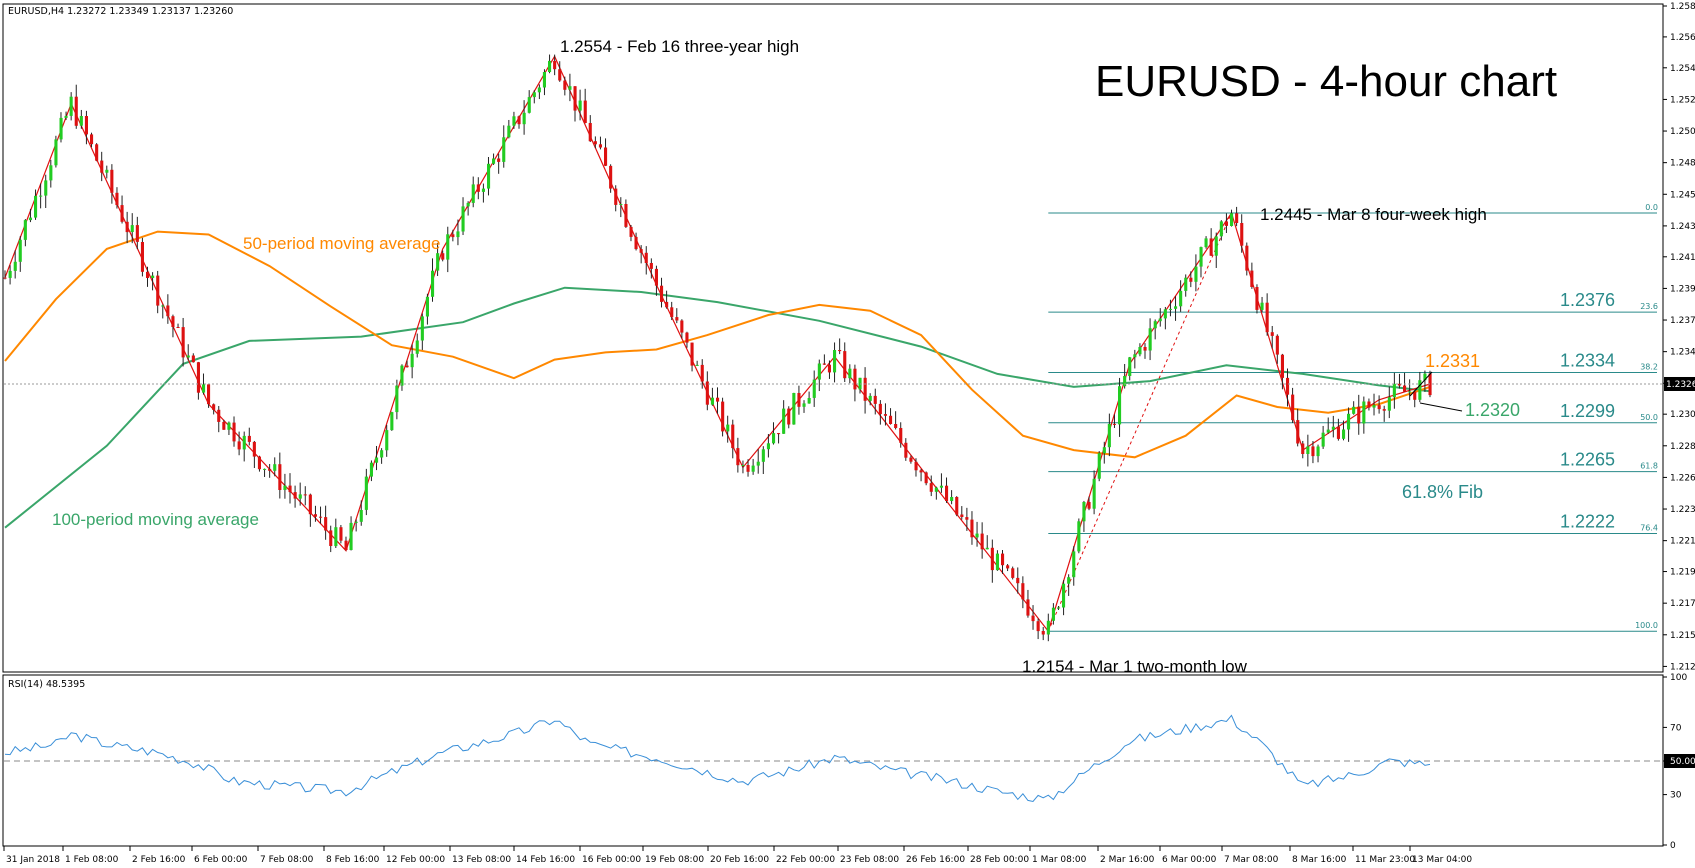 The width and height of the screenshot is (1695, 868). What do you see at coordinates (1587, 521) in the screenshot?
I see `fib-value-76.4: 1.2222` at bounding box center [1587, 521].